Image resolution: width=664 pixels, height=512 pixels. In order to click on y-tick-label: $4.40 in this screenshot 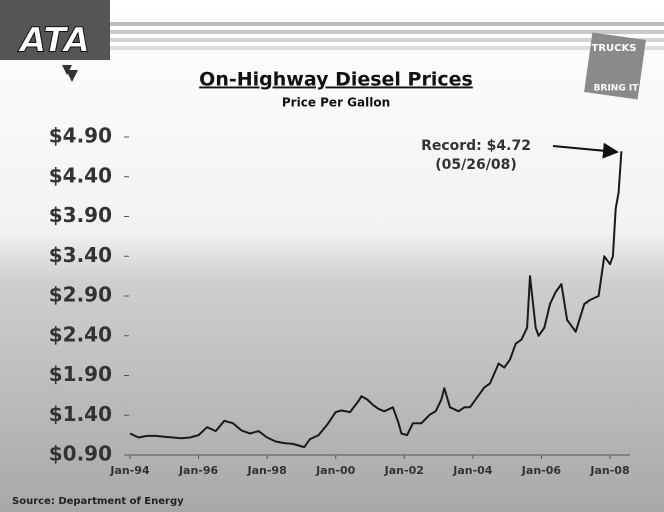, I will do `click(80, 175)`.